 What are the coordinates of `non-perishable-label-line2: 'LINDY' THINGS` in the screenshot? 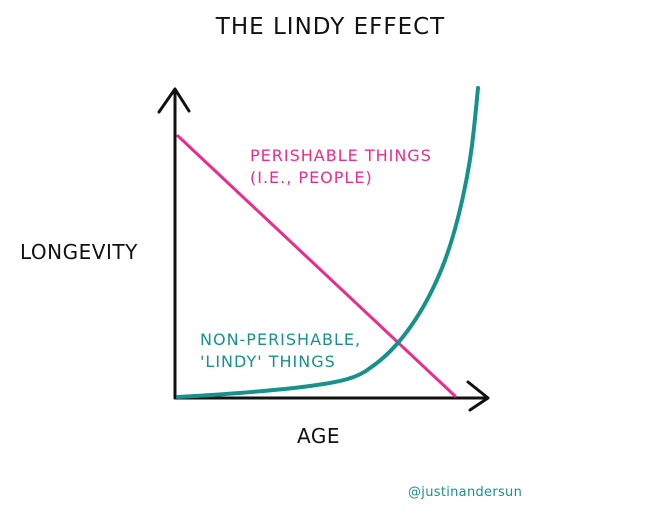 It's located at (268, 361).